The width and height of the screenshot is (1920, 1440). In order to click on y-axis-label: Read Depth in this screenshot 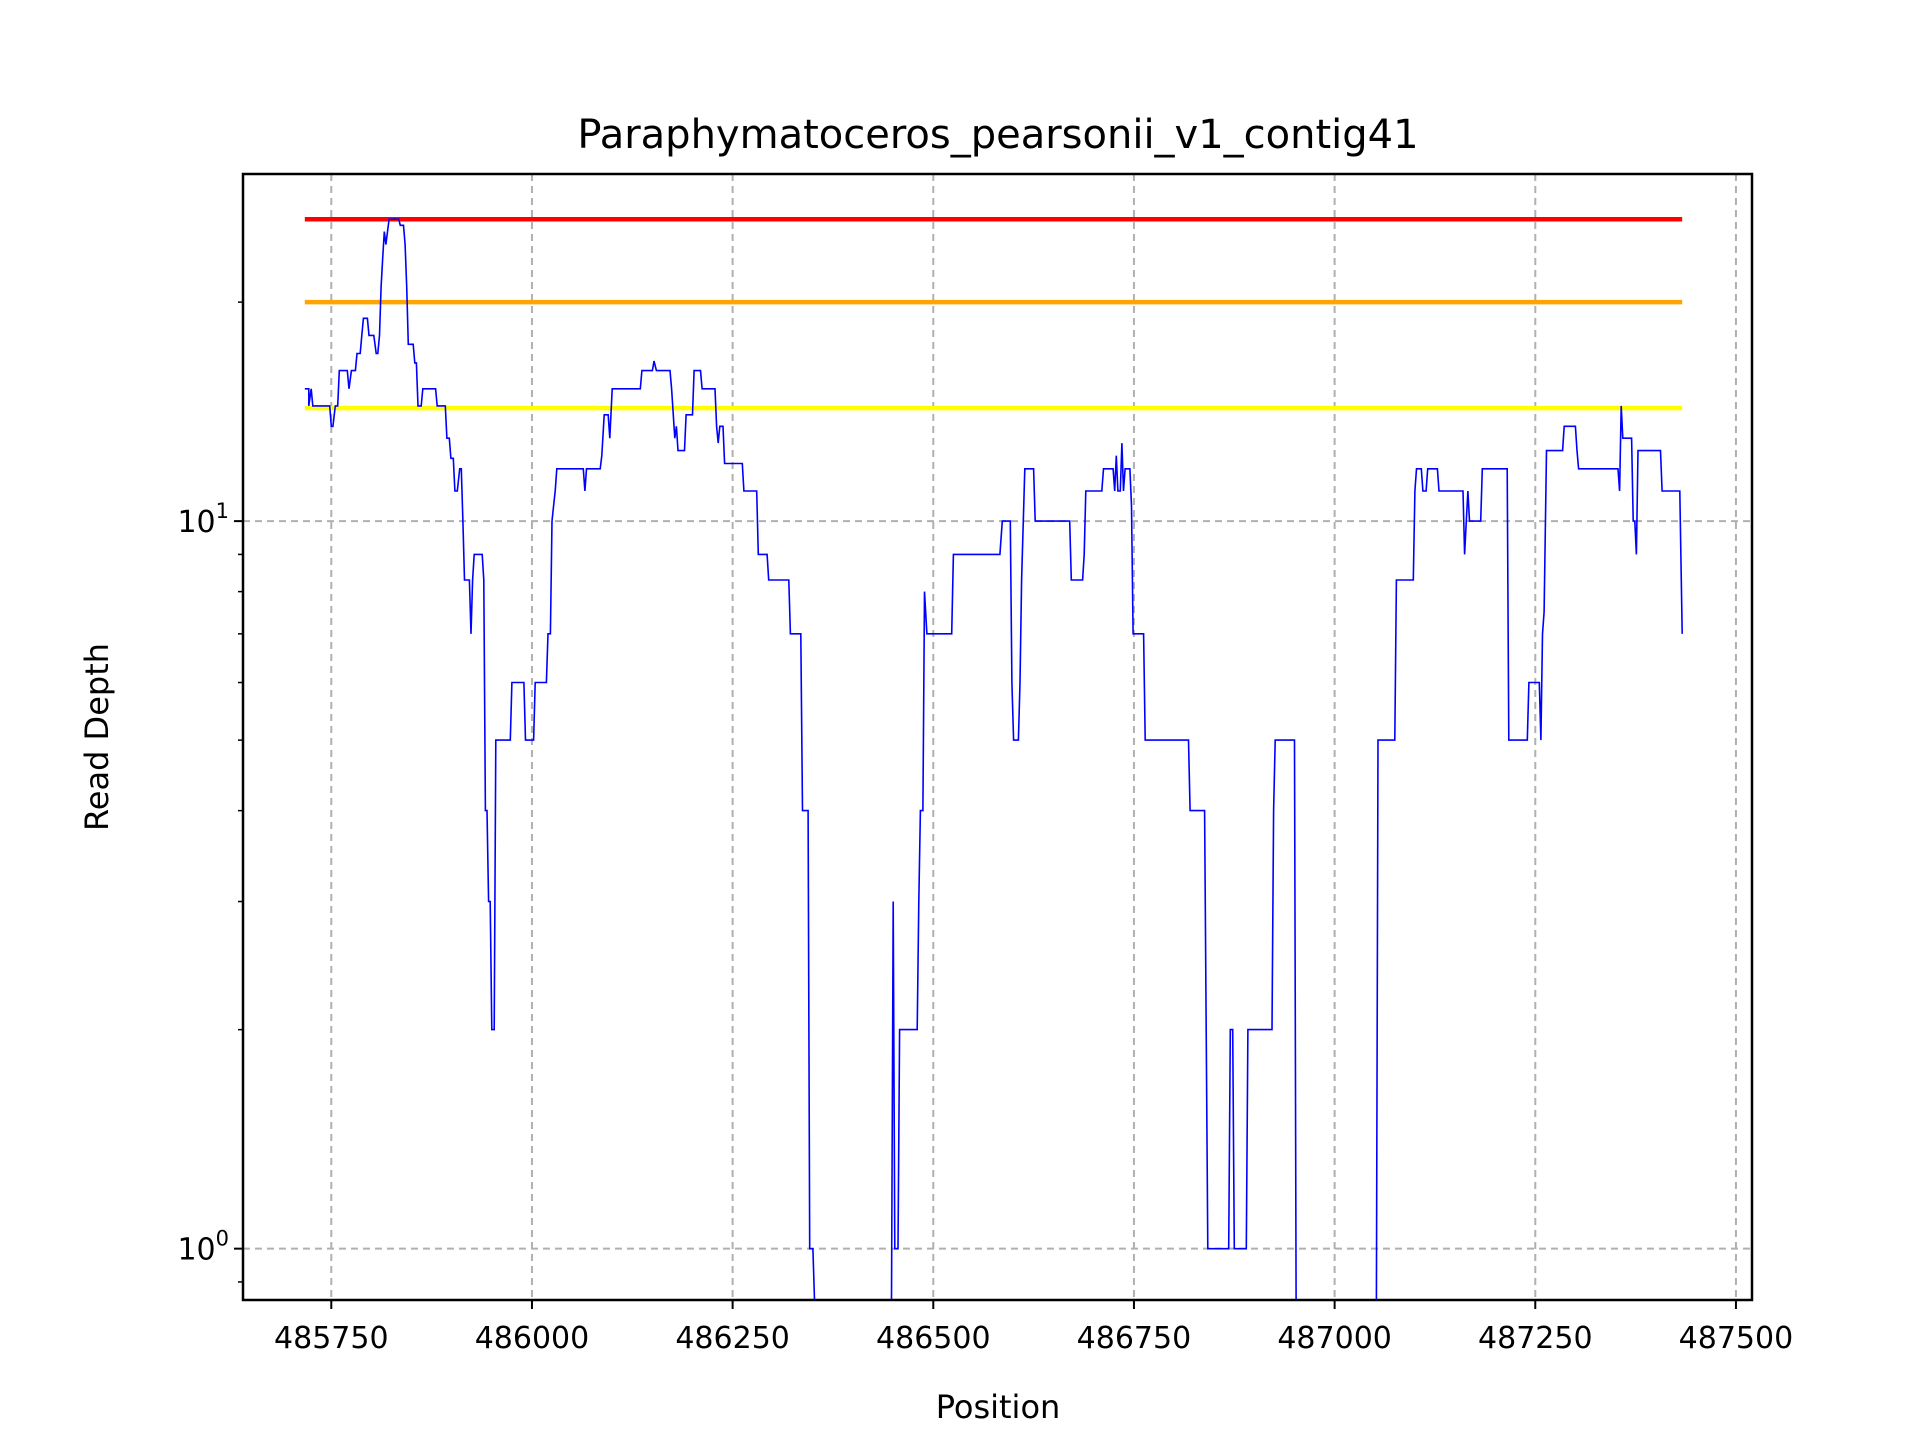, I will do `click(97, 737)`.